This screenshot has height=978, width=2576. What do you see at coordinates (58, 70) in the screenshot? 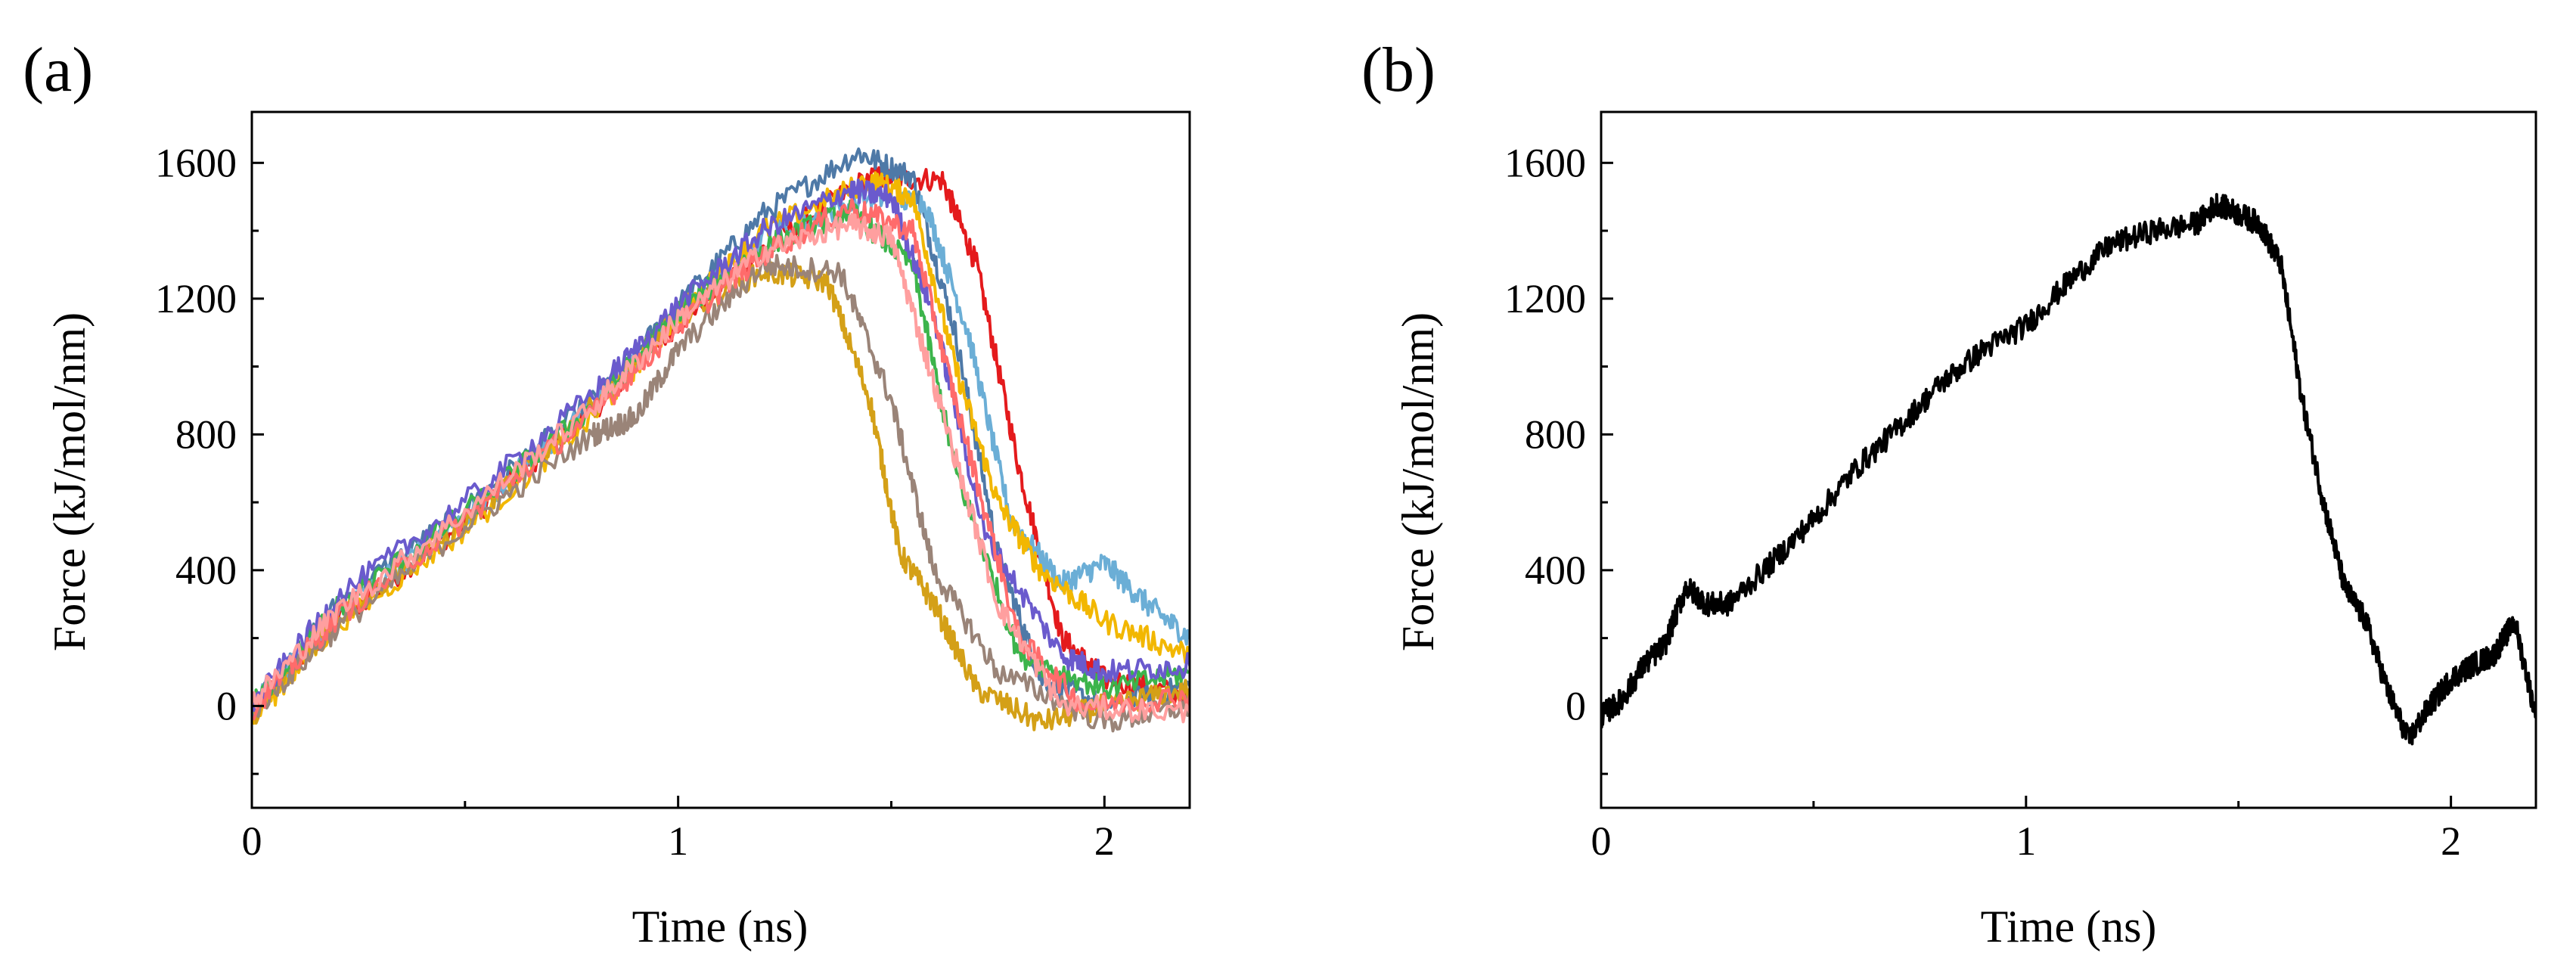
I see `panel-a-label: (a)` at bounding box center [58, 70].